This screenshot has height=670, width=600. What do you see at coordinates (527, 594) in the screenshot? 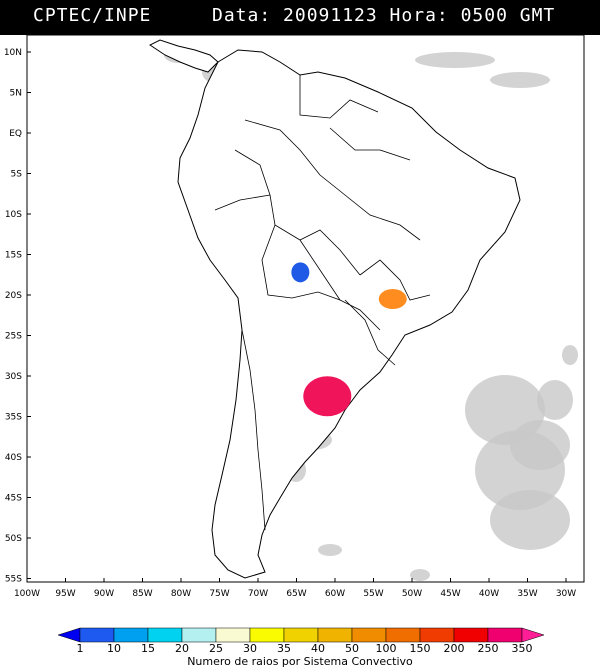
I see `lon-tick-label: 35W` at bounding box center [527, 594].